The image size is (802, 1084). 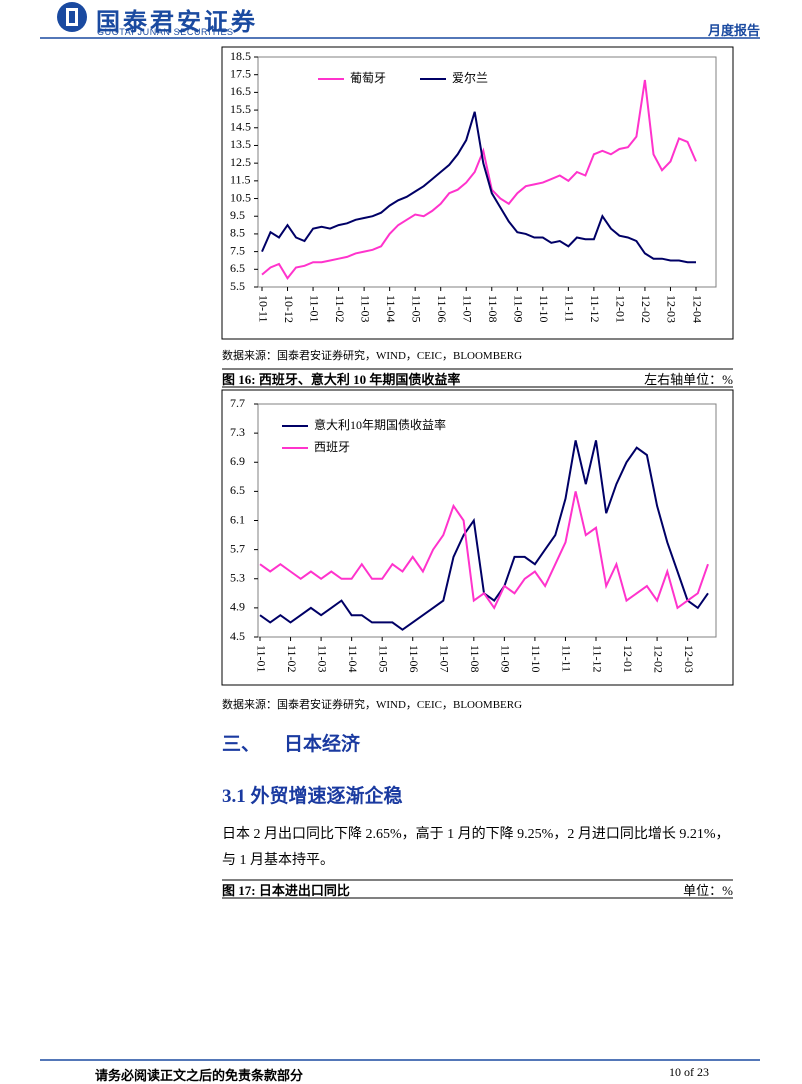 What do you see at coordinates (263, 309) in the screenshot?
I see `x-tick-label: 10-11` at bounding box center [263, 309].